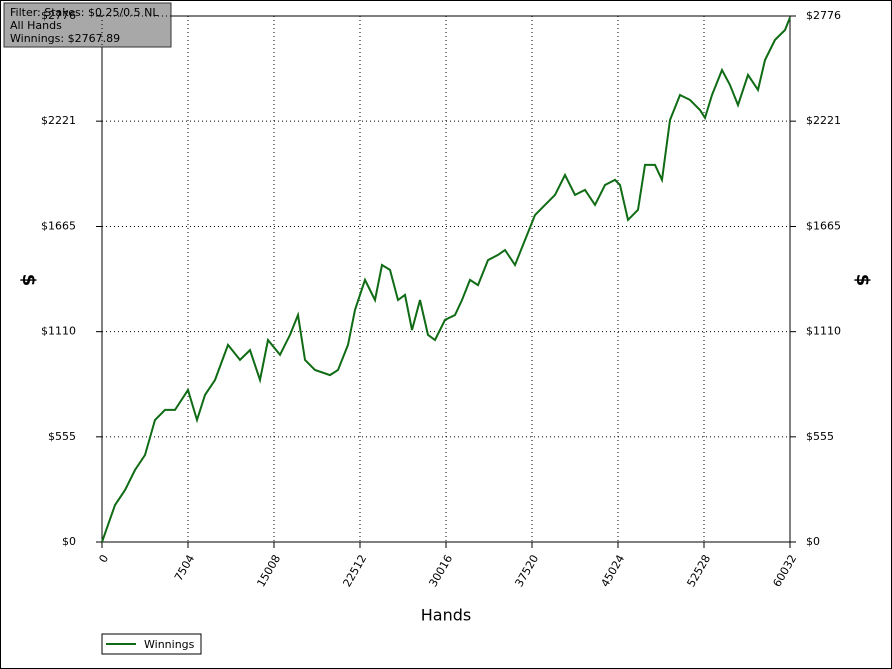 This screenshot has height=669, width=892. I want to click on y-tick-label: $1110, so click(58, 331).